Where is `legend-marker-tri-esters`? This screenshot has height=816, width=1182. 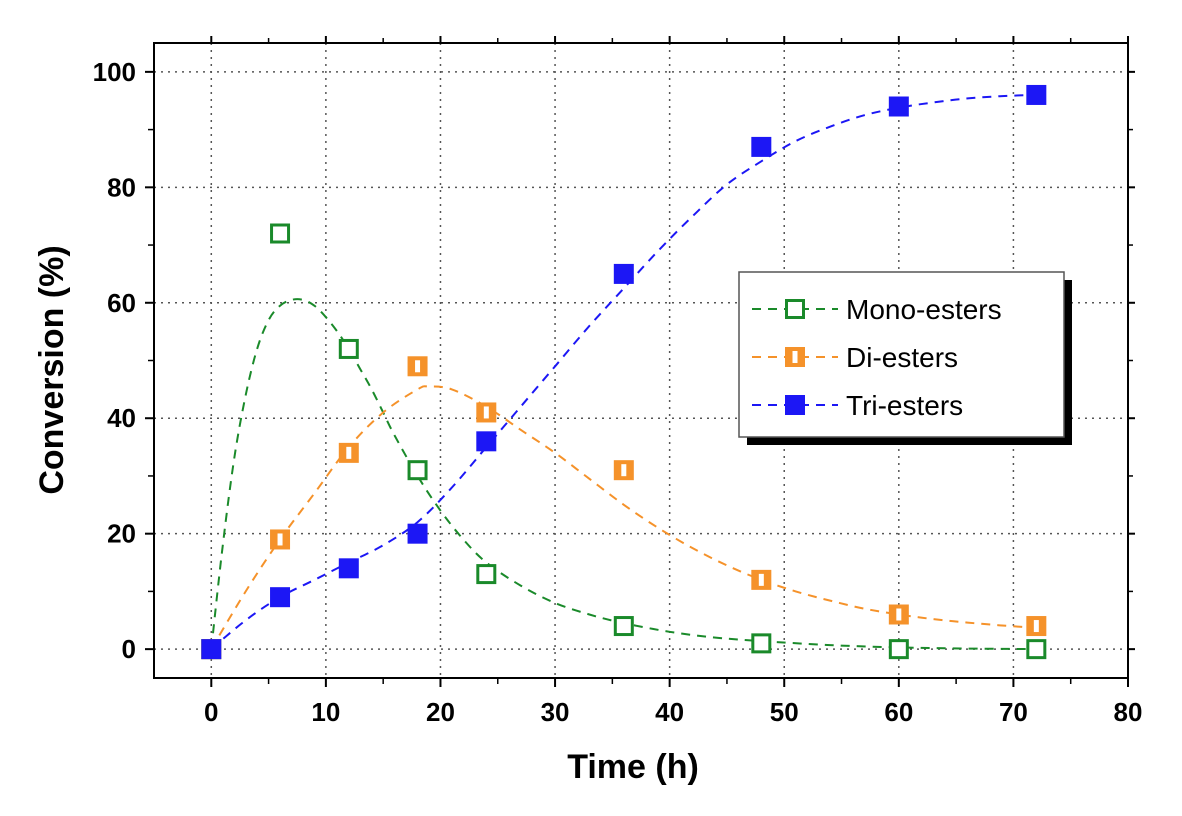
legend-marker-tri-esters is located at coordinates (795, 405).